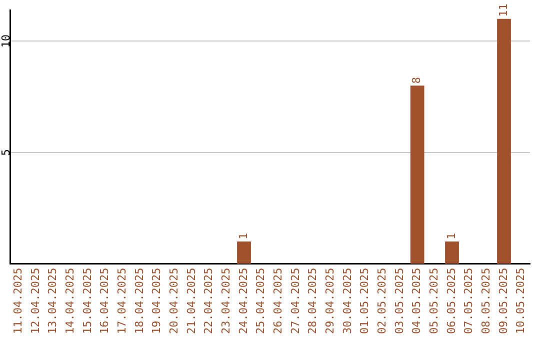  Describe the element at coordinates (503, 10) in the screenshot. I see `data-label: 11` at that location.